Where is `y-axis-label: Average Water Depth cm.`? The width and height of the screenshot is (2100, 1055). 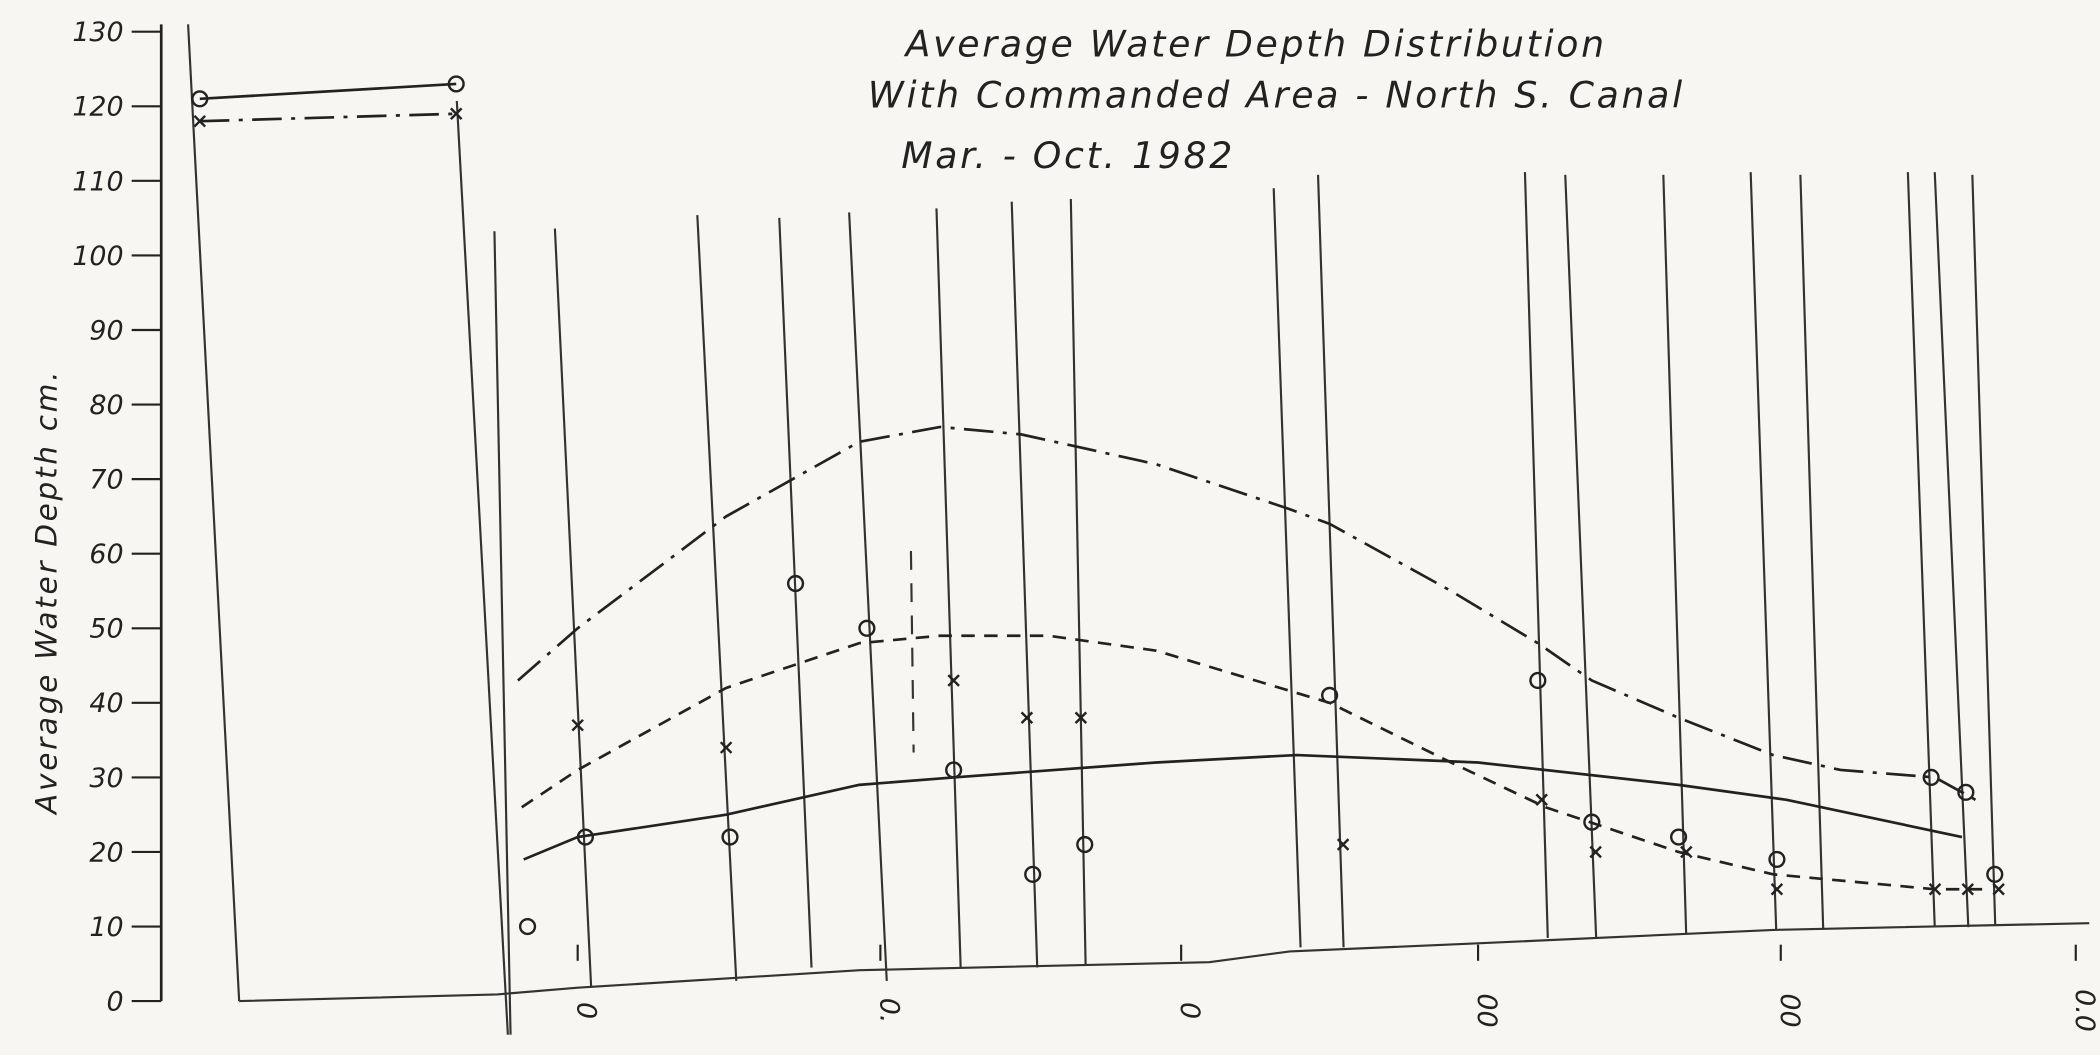 y-axis-label: Average Water Depth cm. is located at coordinates (46, 592).